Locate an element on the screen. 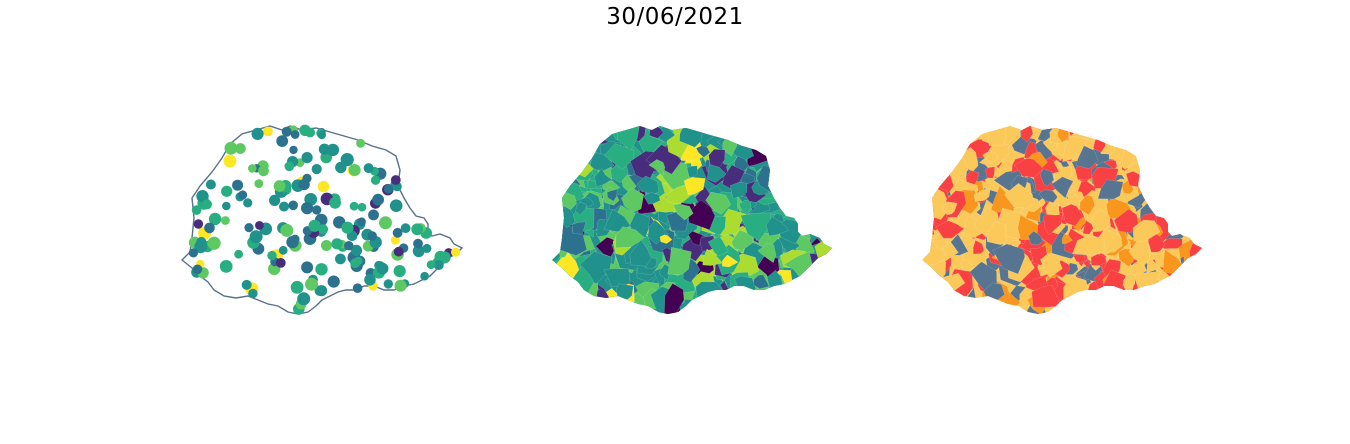  municipalities-layer is located at coordinates (1062, 220).